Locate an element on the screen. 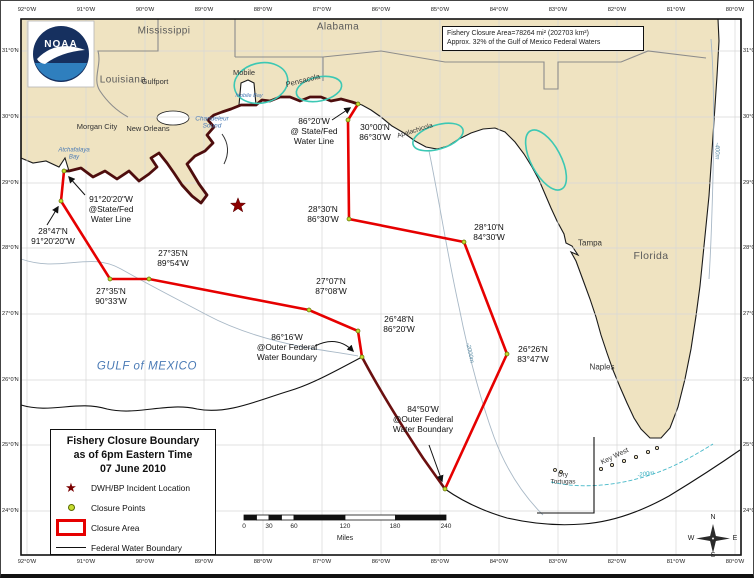 This screenshot has width=754, height=578. closure-label-line: 27°07'N is located at coordinates (331, 281).